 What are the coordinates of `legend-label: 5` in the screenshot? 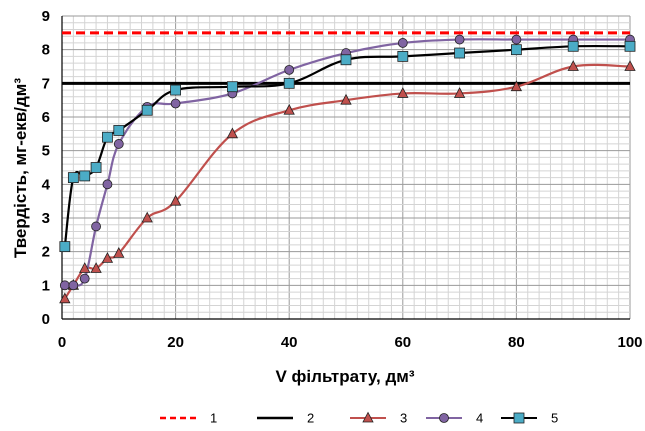 It's located at (554, 418).